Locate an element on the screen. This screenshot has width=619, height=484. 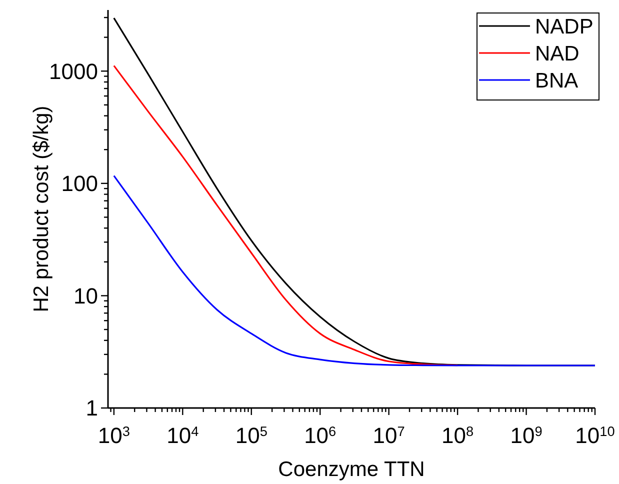
y-tick-label: 1 is located at coordinates (92, 408).